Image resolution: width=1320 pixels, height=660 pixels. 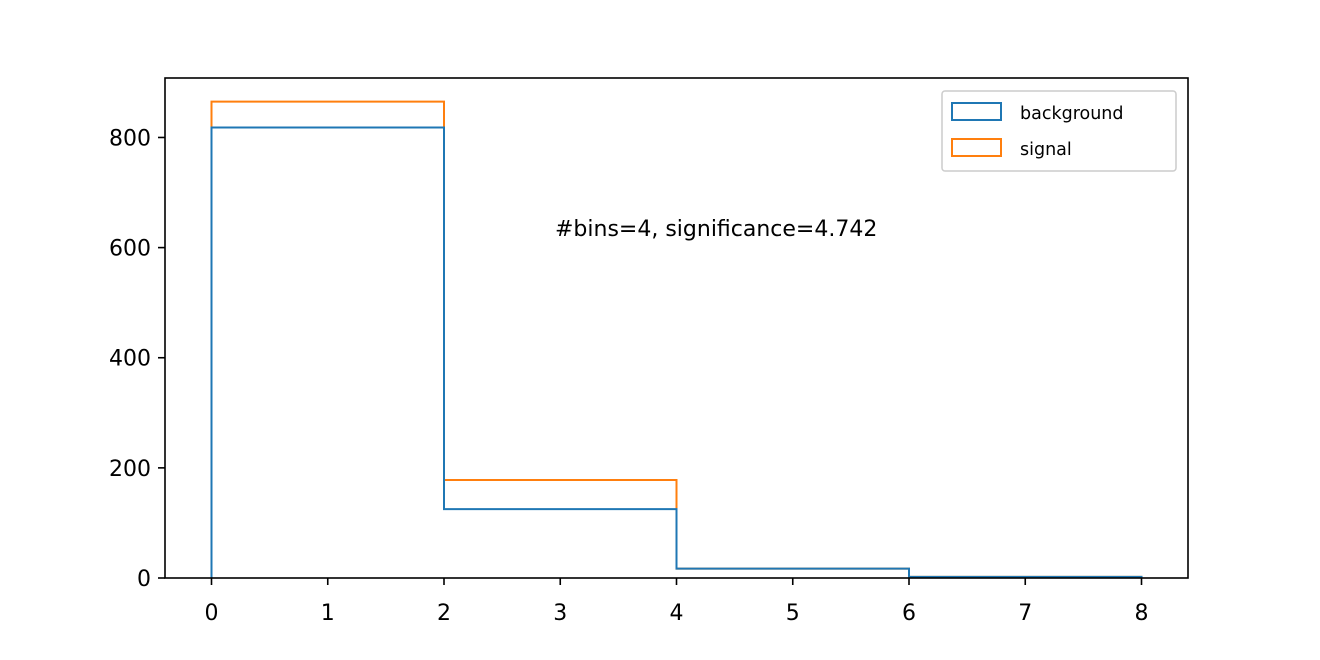 I want to click on y-tick-label: 600, so click(x=130, y=249).